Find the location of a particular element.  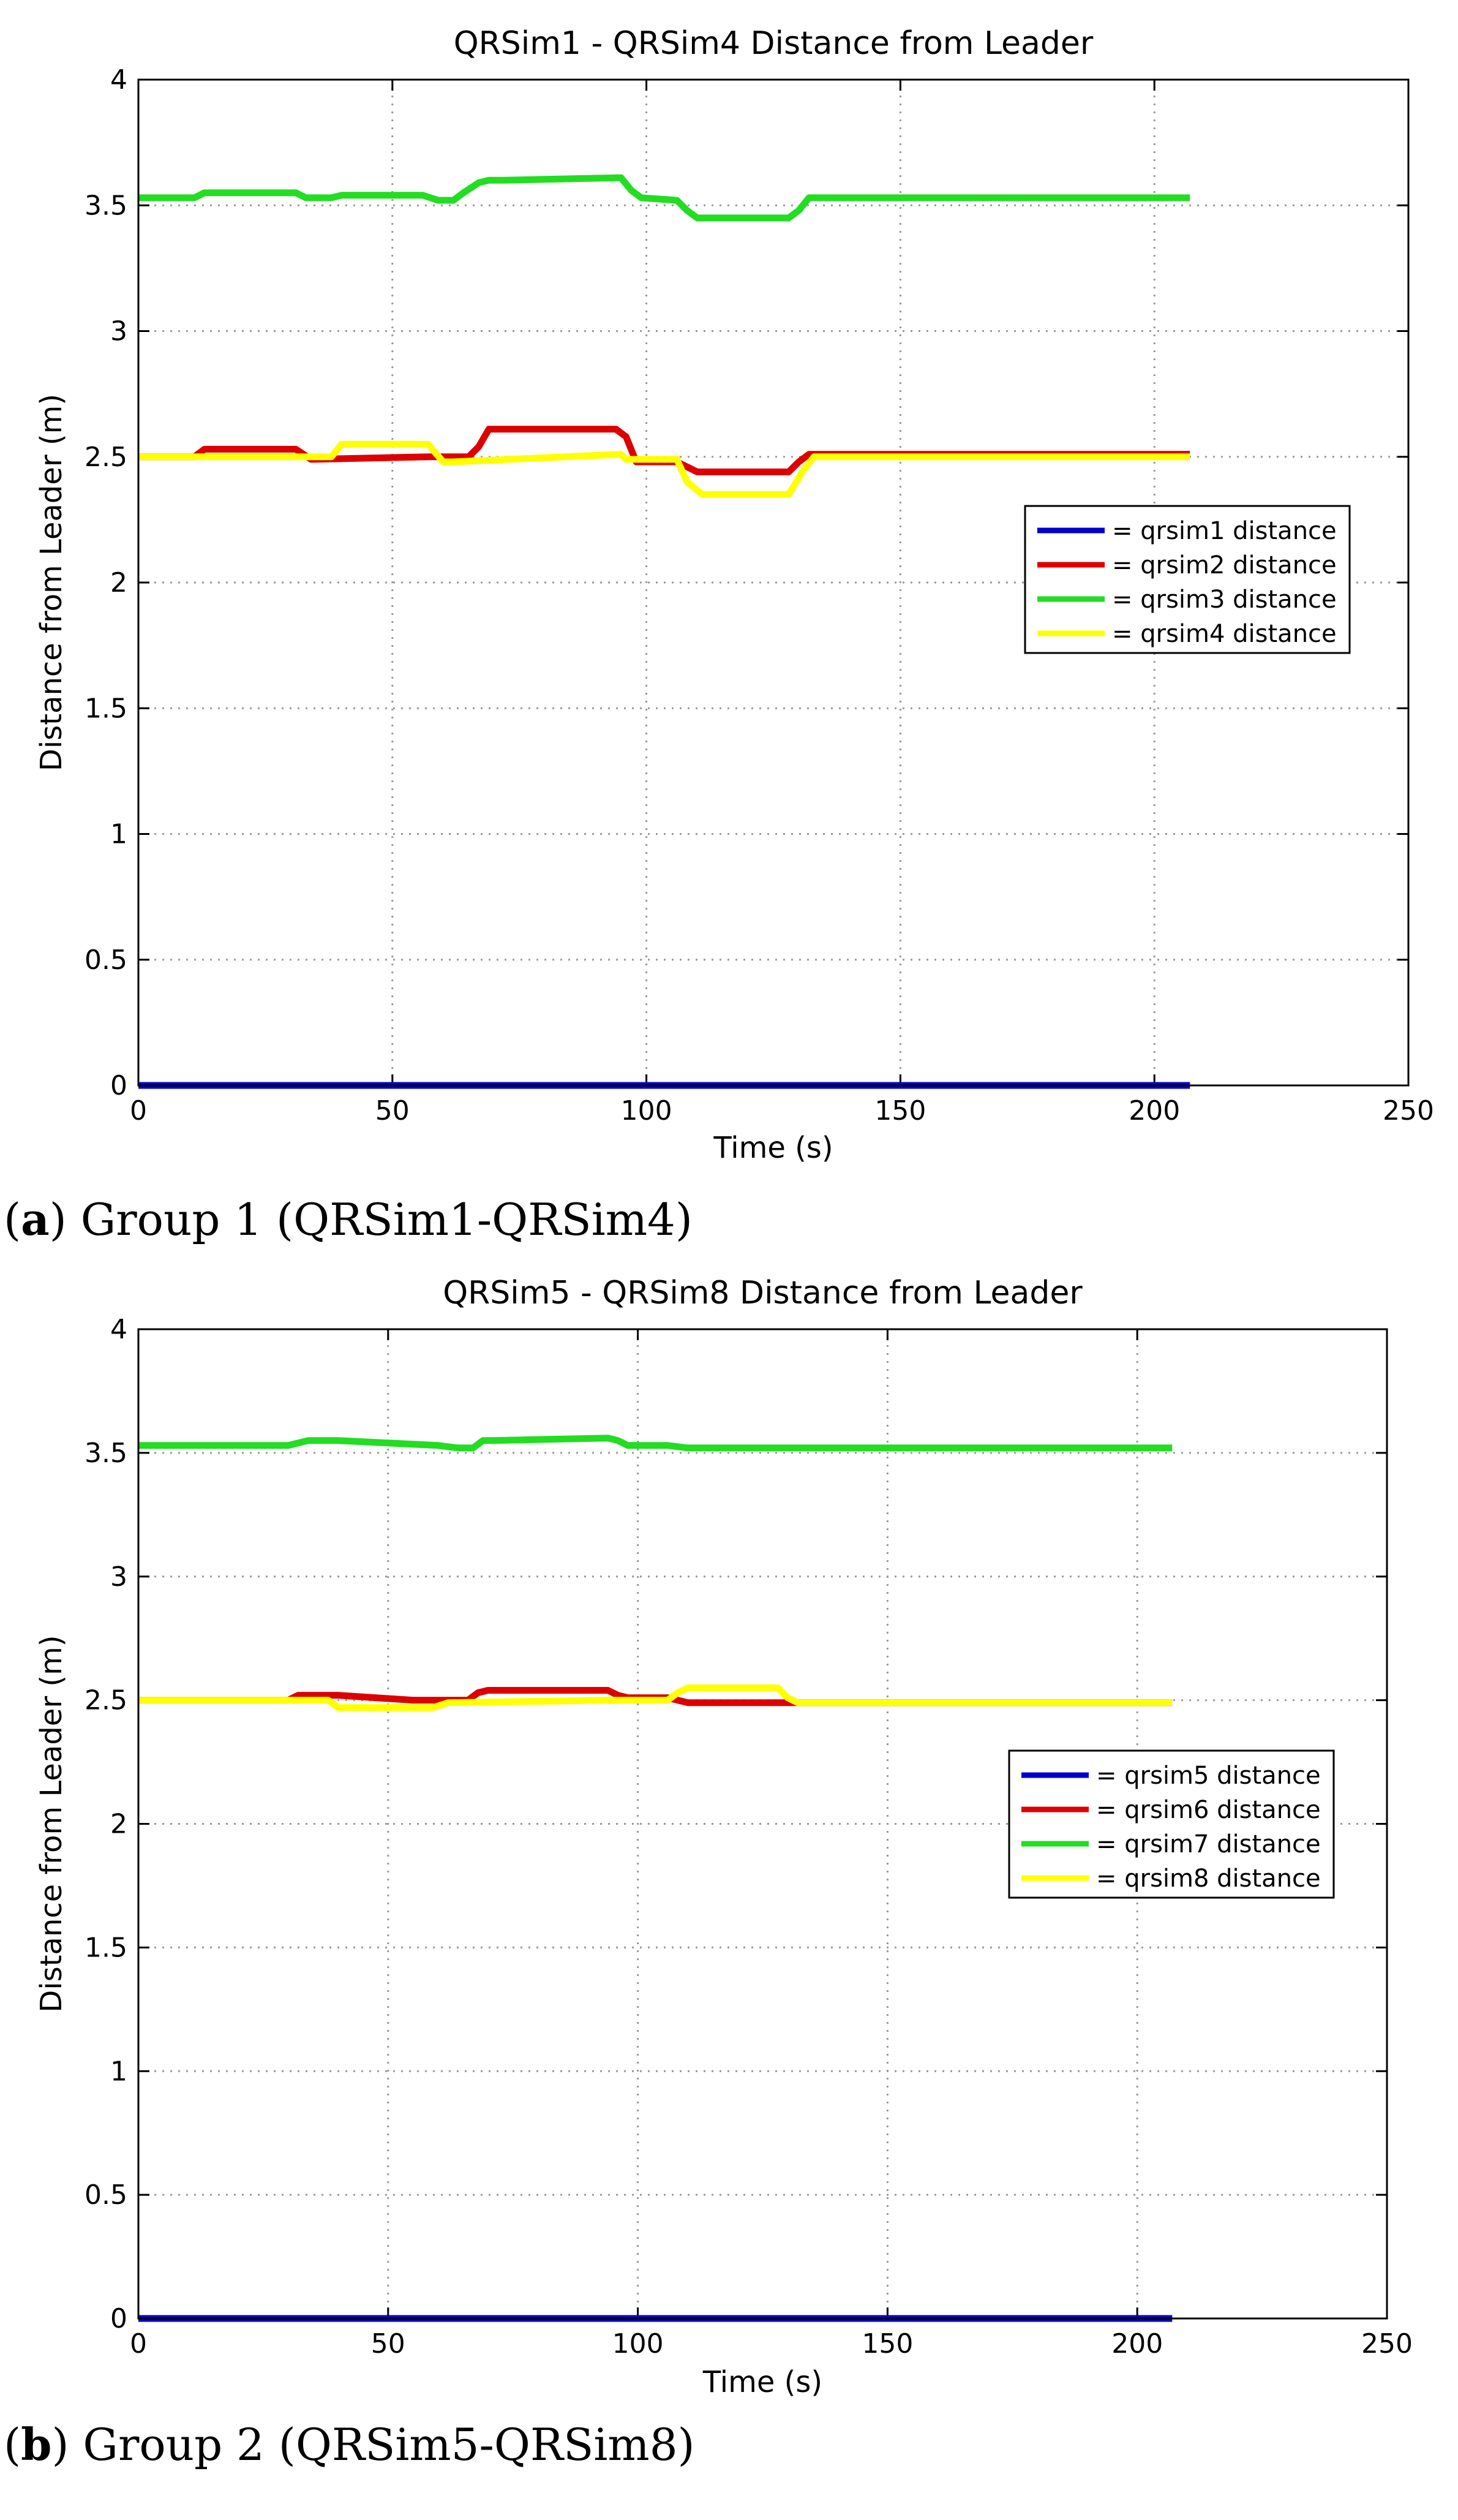

legend-label-2: = qrsim6 distance is located at coordinates (1208, 1810).